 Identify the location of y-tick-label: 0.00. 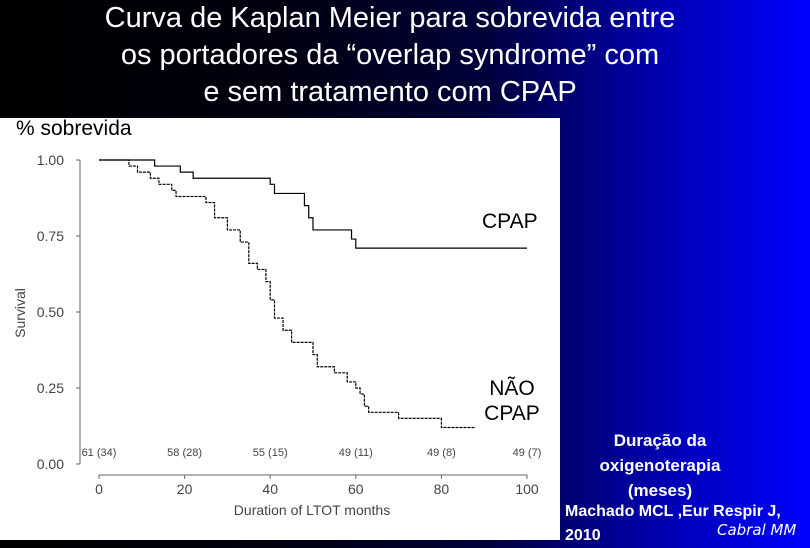
(50, 464).